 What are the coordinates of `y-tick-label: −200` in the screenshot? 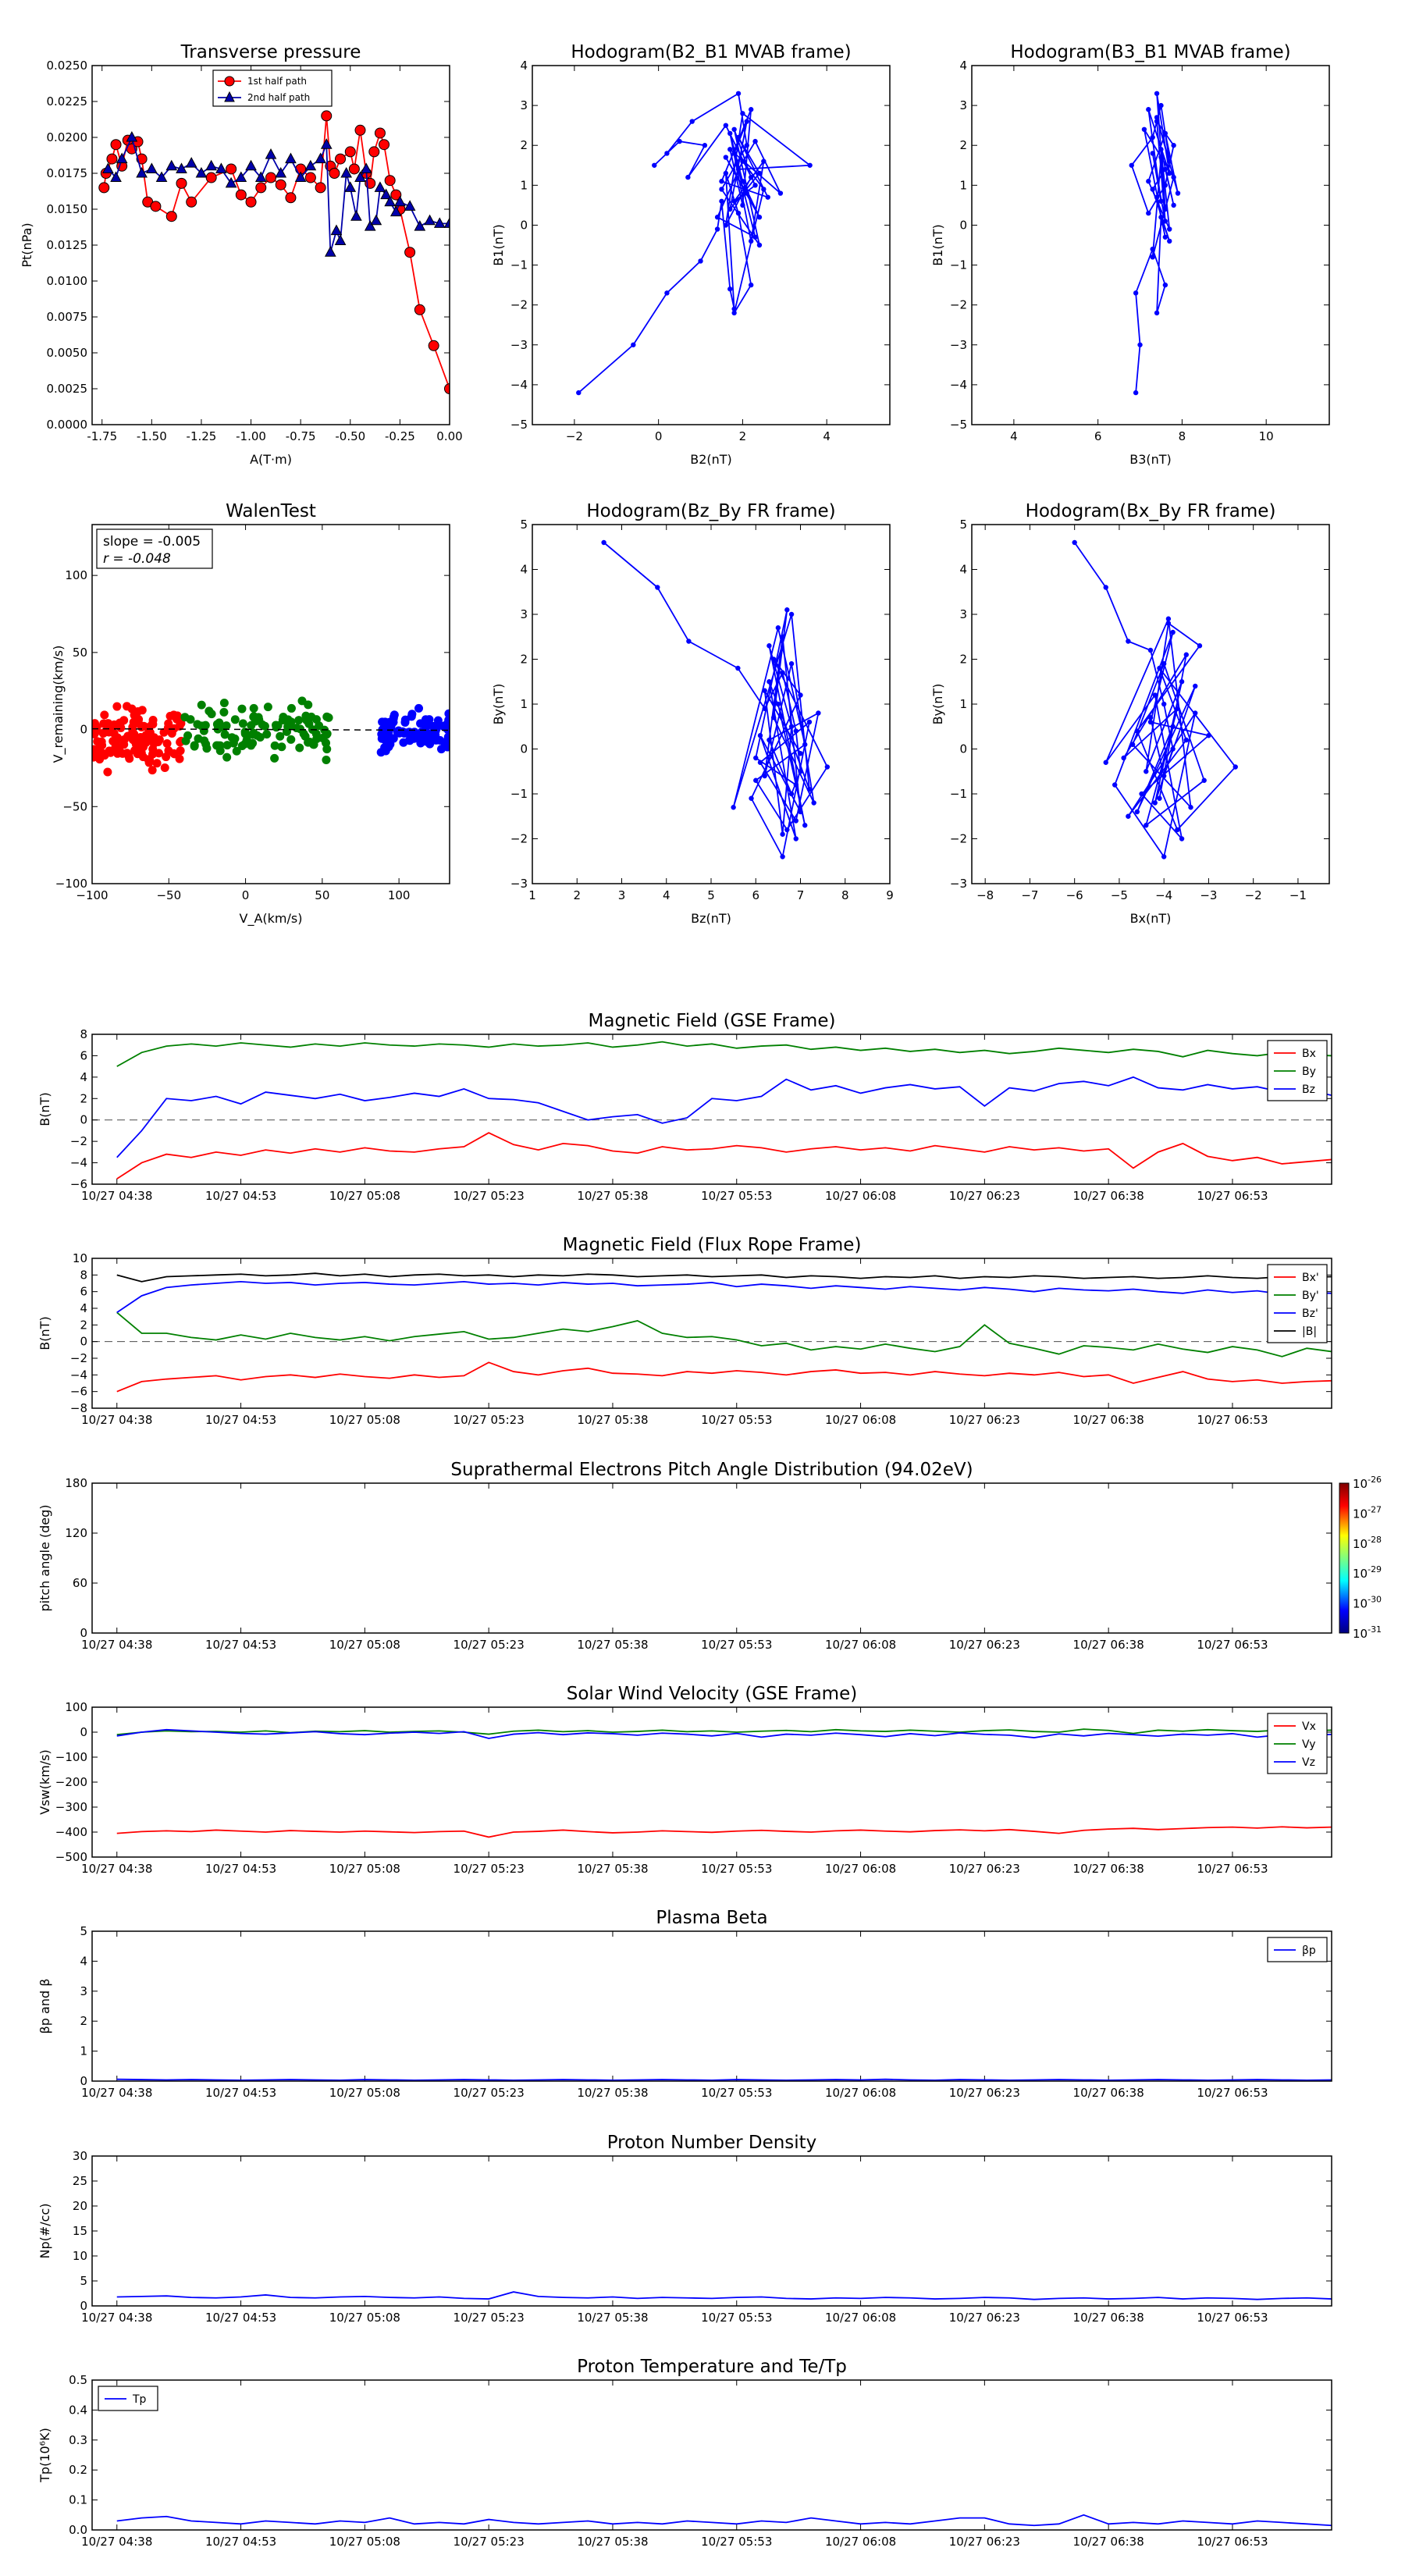 It's located at (71, 1782).